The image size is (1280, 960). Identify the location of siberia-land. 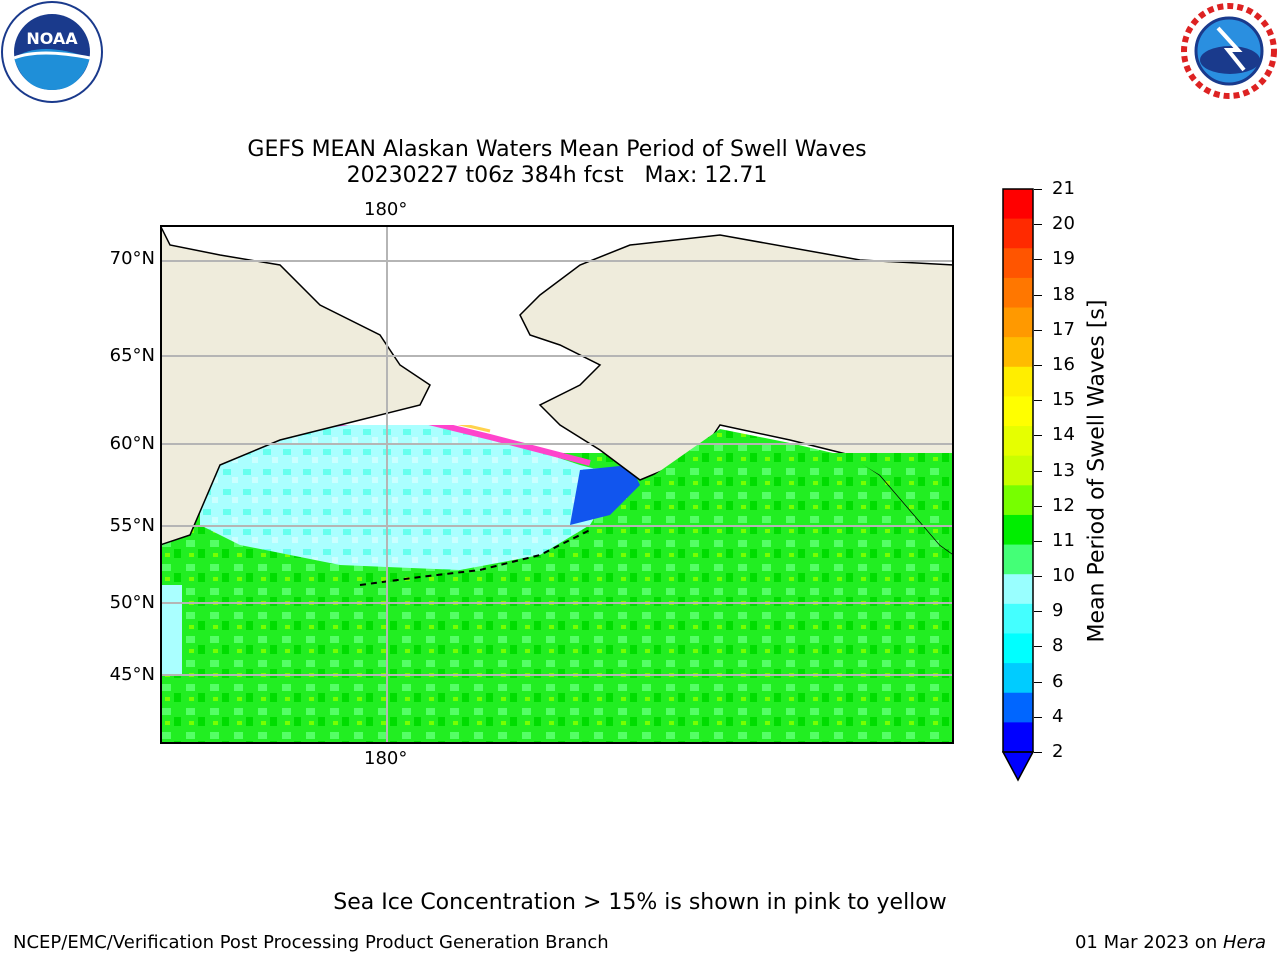
(295, 385).